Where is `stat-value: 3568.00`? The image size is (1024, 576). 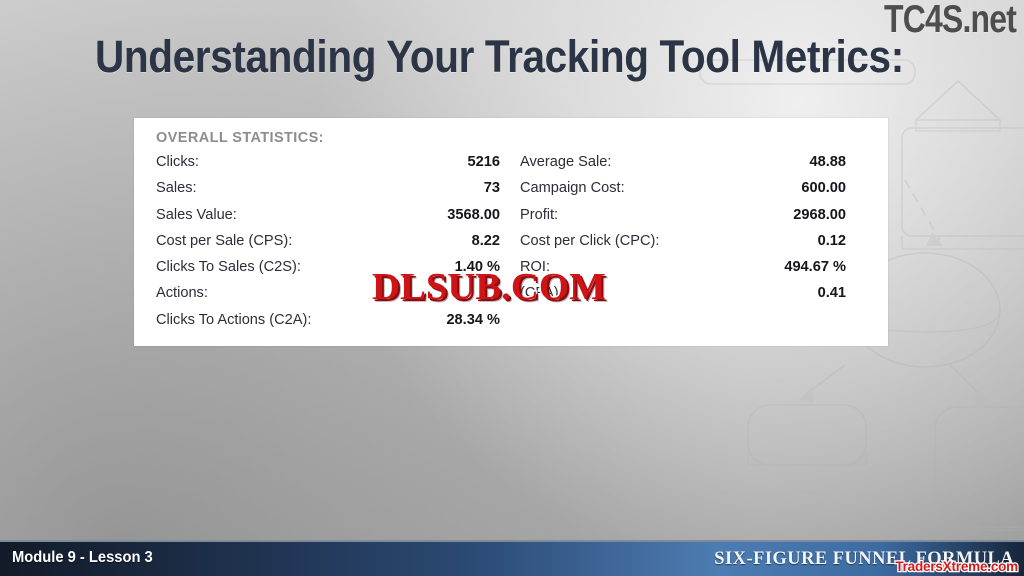
stat-value: 3568.00 is located at coordinates (473, 214).